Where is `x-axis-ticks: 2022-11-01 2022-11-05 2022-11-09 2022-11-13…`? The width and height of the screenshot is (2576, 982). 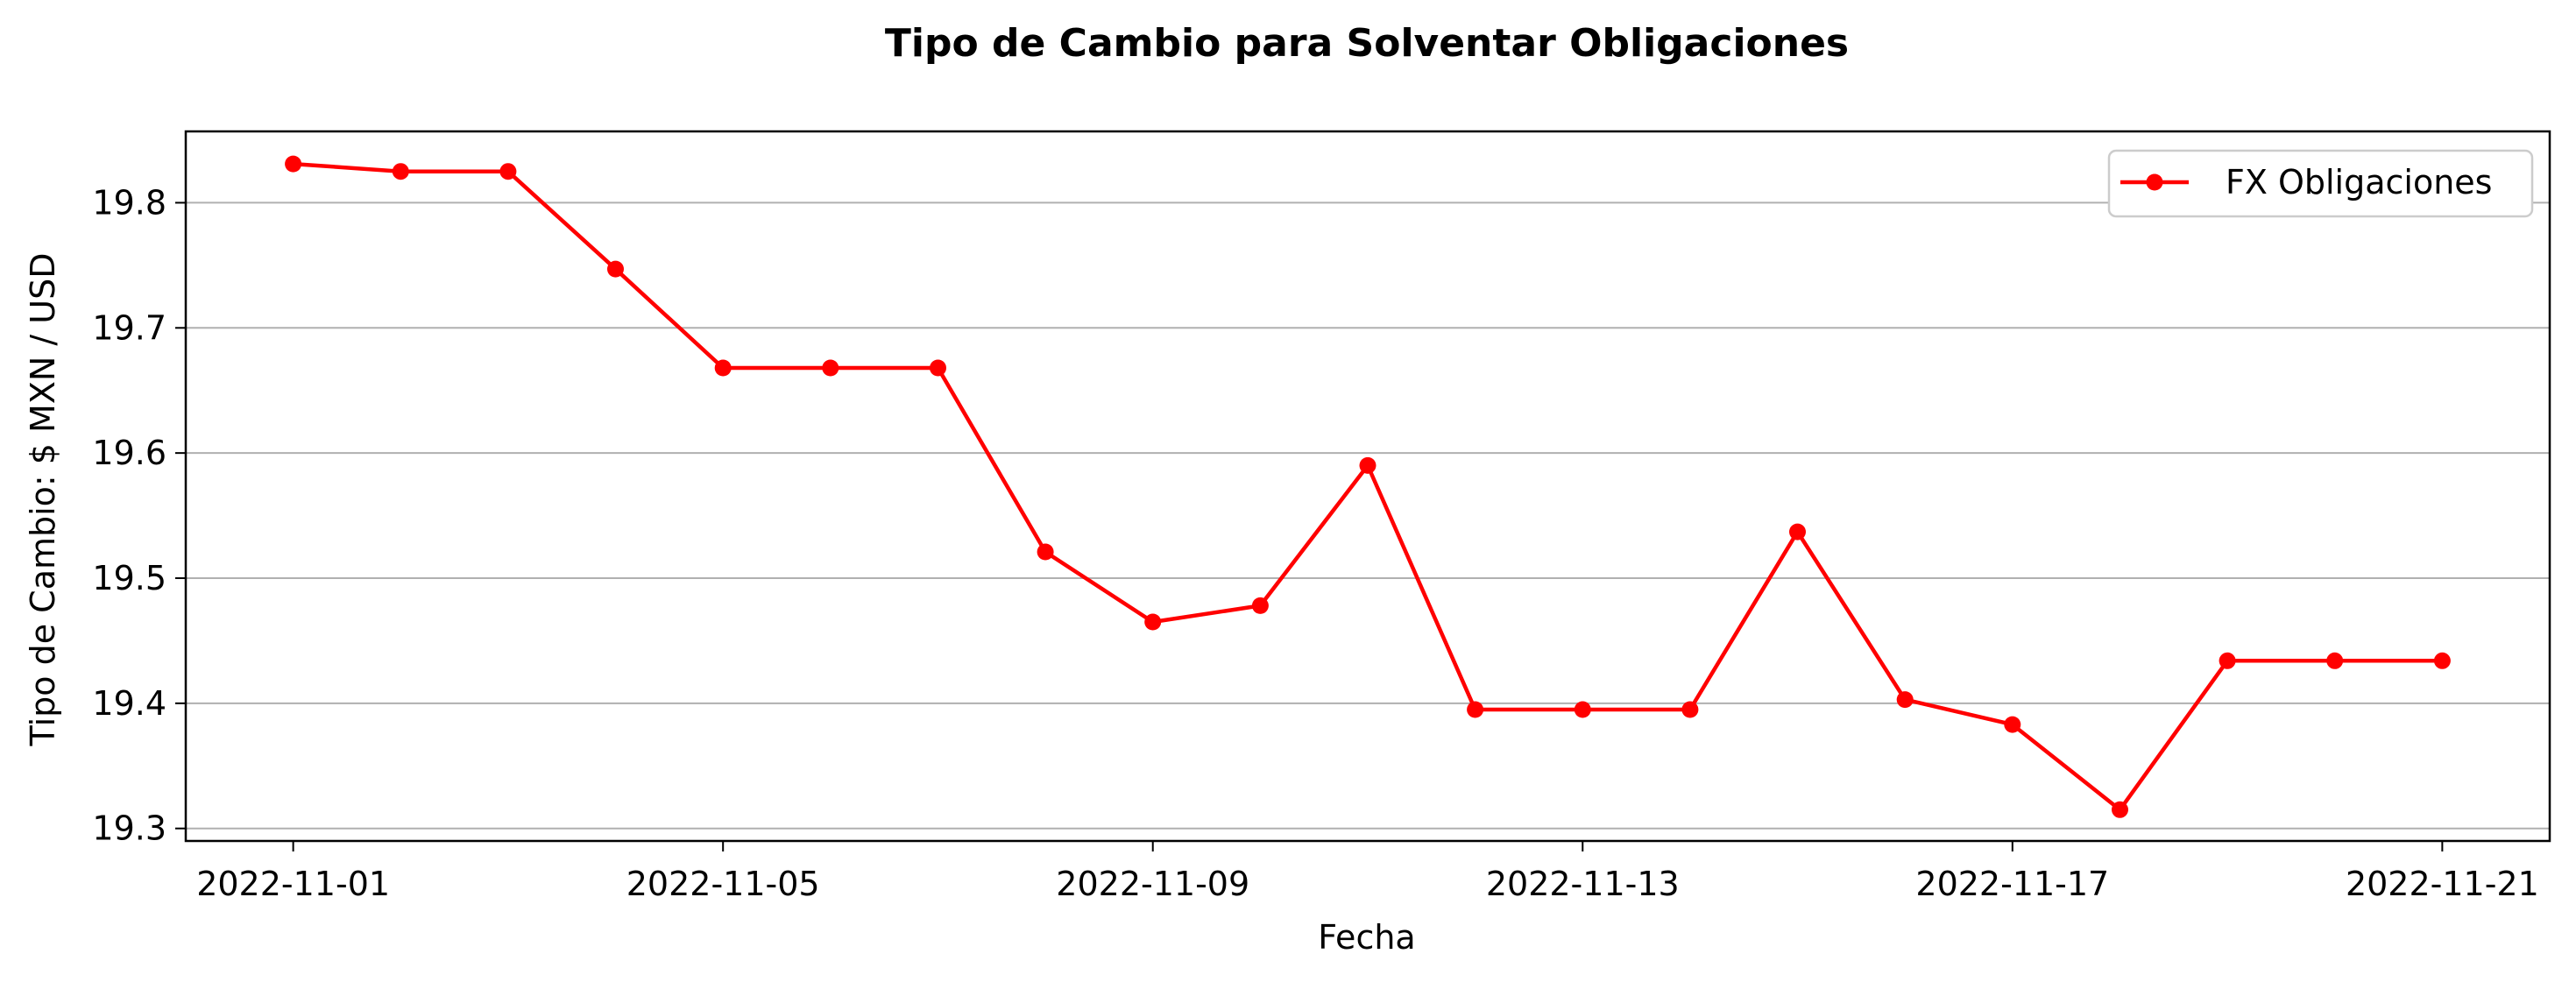
x-axis-ticks: 2022-11-01 2022-11-05 2022-11-09 2022-11-13… is located at coordinates (1367, 872).